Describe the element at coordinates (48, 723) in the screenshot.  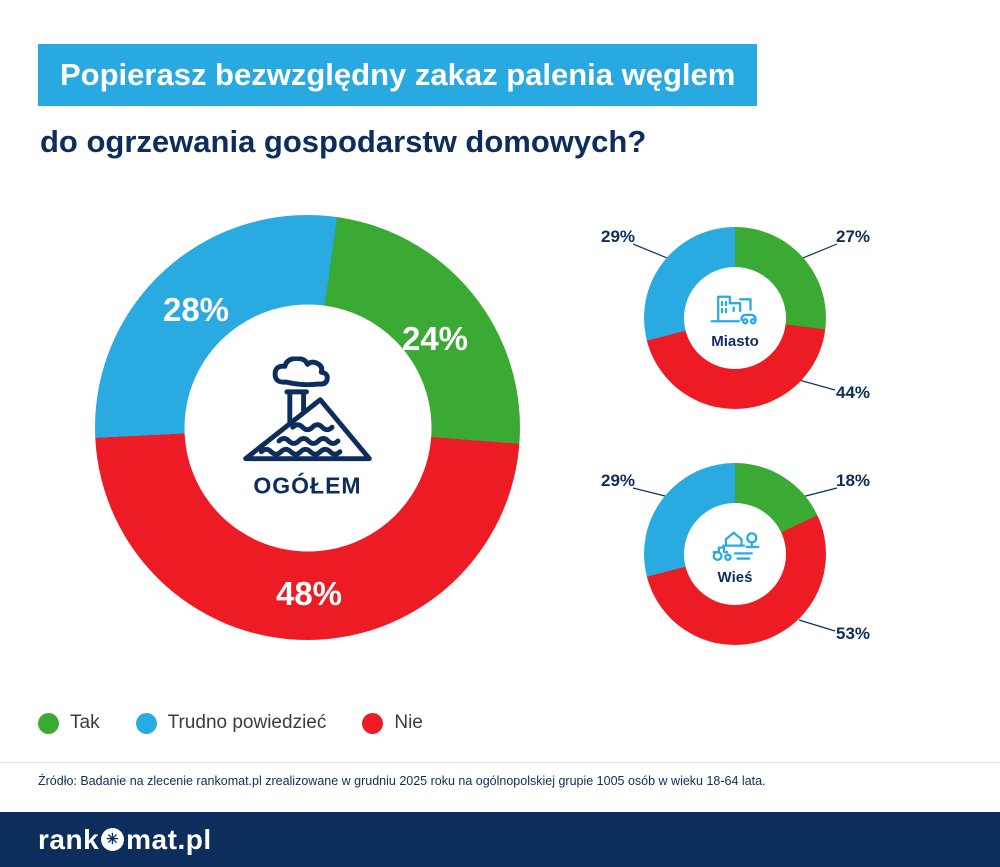
I see `legend-dot-green` at that location.